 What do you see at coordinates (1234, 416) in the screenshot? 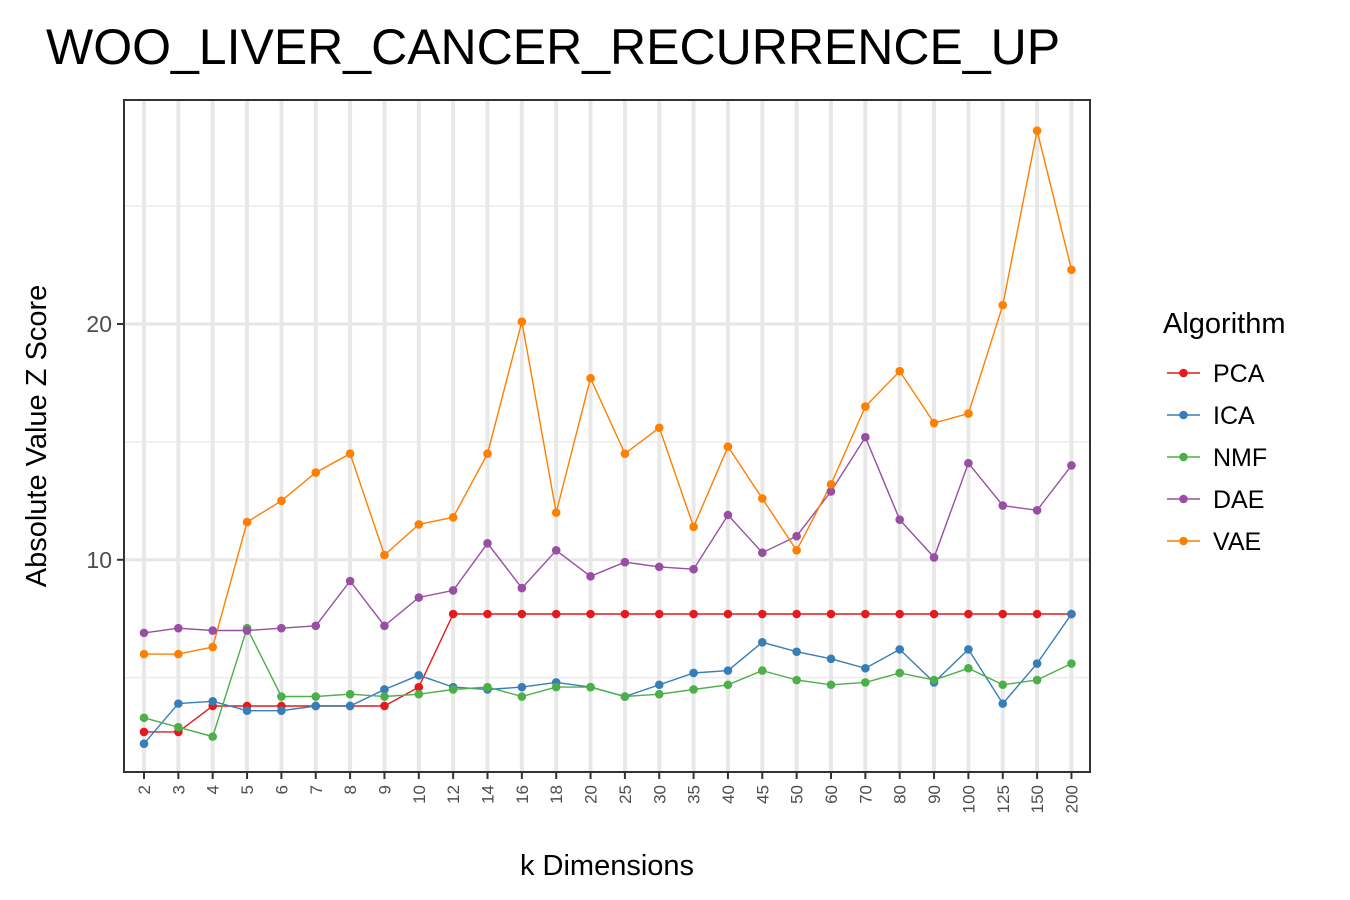
I see `legend-label-ica: ICA` at bounding box center [1234, 416].